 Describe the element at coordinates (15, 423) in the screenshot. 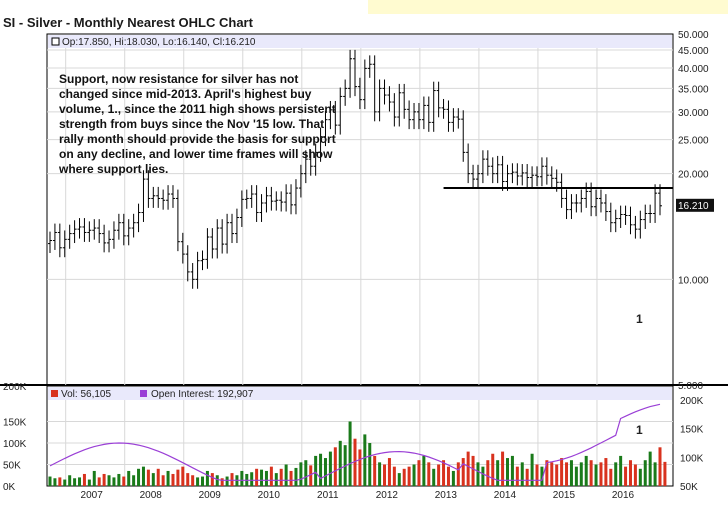

I see `volume-left-tick: 150K` at that location.